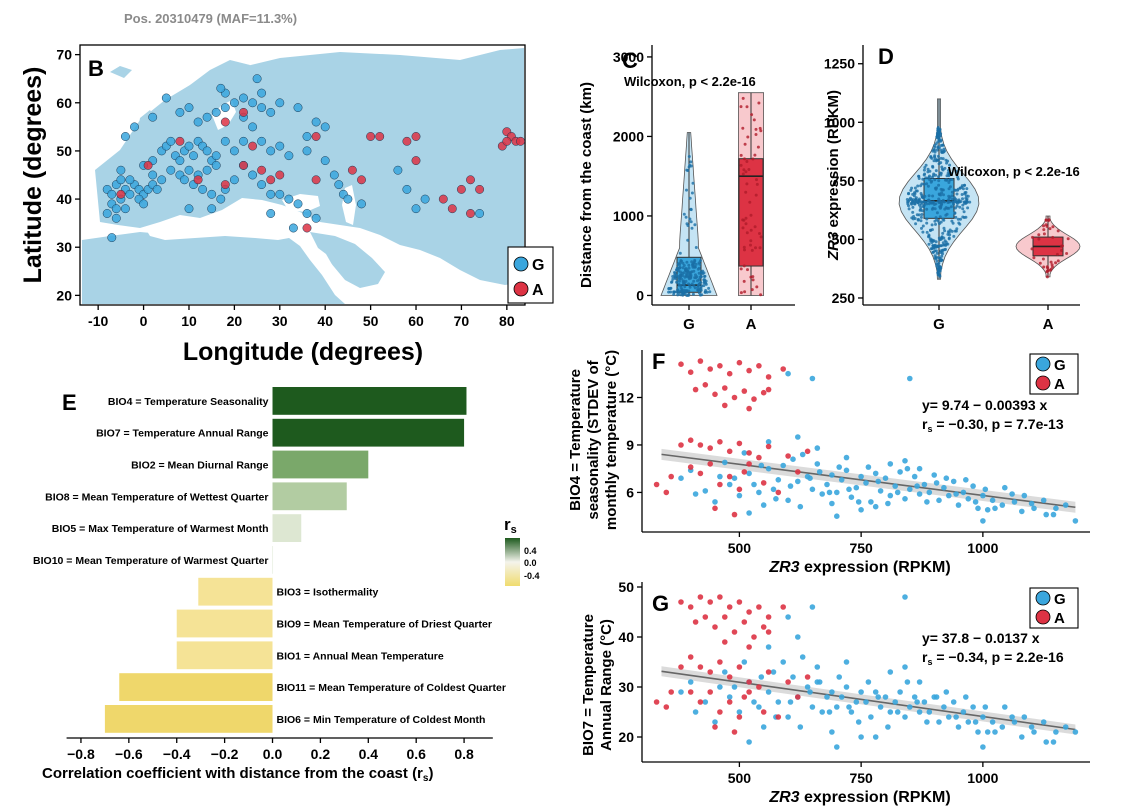  What do you see at coordinates (225, 754) in the screenshot?
I see `correlation-x-tick-label: −0.2` at bounding box center [225, 754].